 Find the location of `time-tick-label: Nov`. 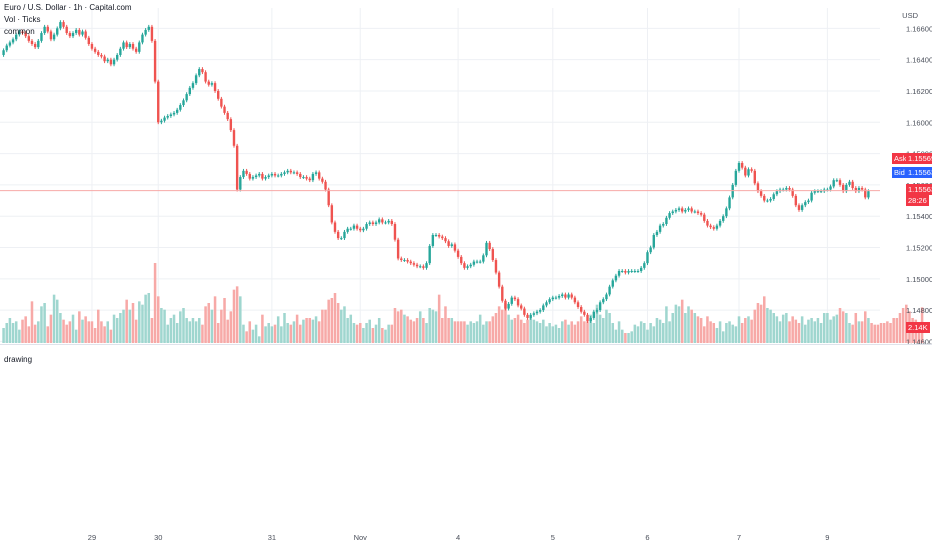

time-tick-label: Nov is located at coordinates (361, 537).